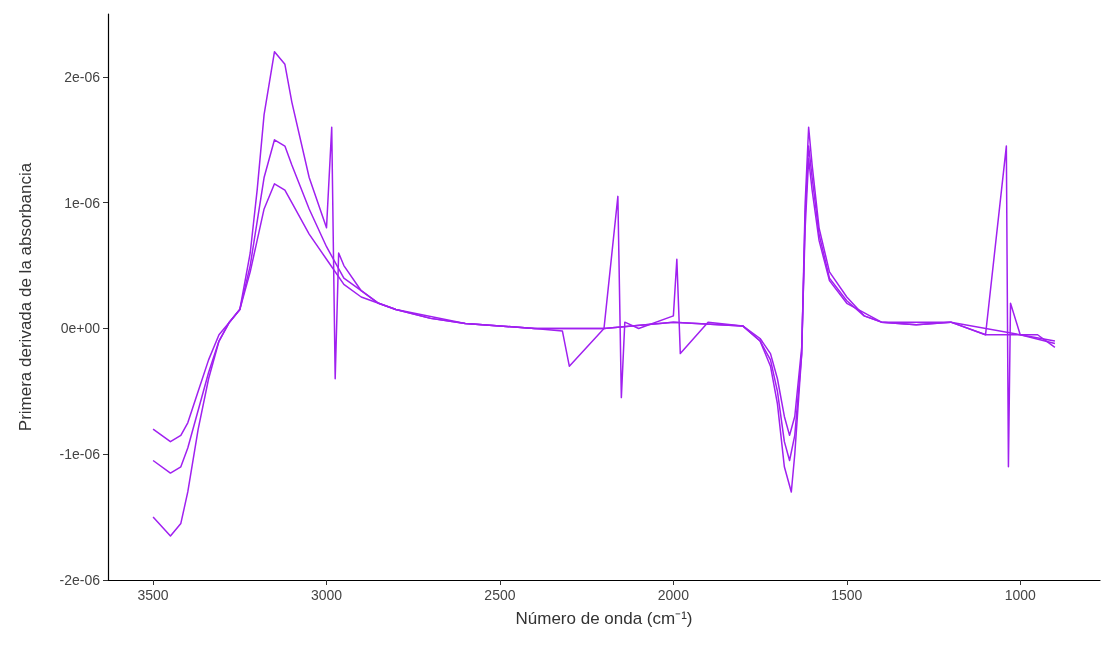 The height and width of the screenshot is (650, 1110). Describe the element at coordinates (604, 618) in the screenshot. I see `x-axis-title: Número de onda (cm⁻¹)` at that location.